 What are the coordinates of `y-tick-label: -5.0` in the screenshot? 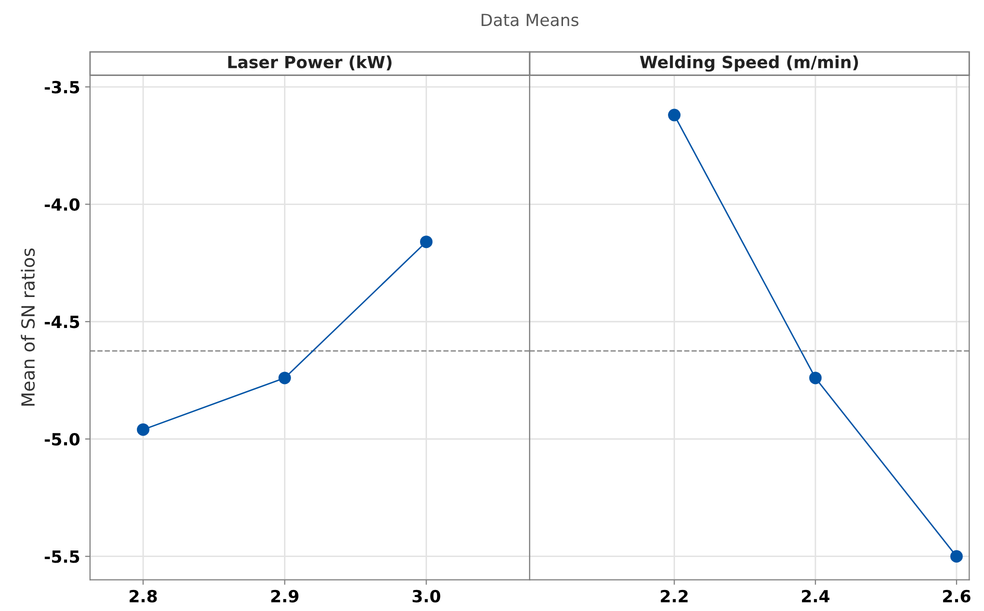 It's located at (62, 439).